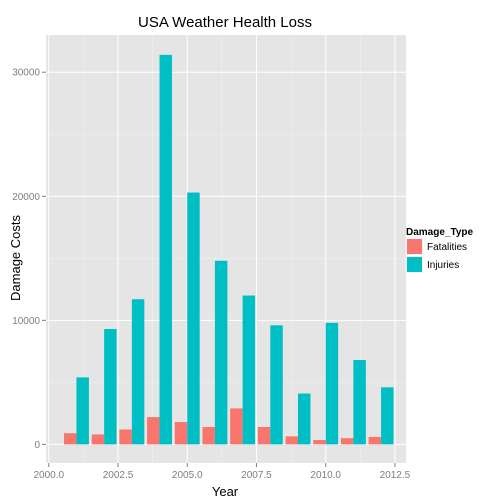  Describe the element at coordinates (291, 440) in the screenshot. I see `bar-fatalities-2009` at that location.